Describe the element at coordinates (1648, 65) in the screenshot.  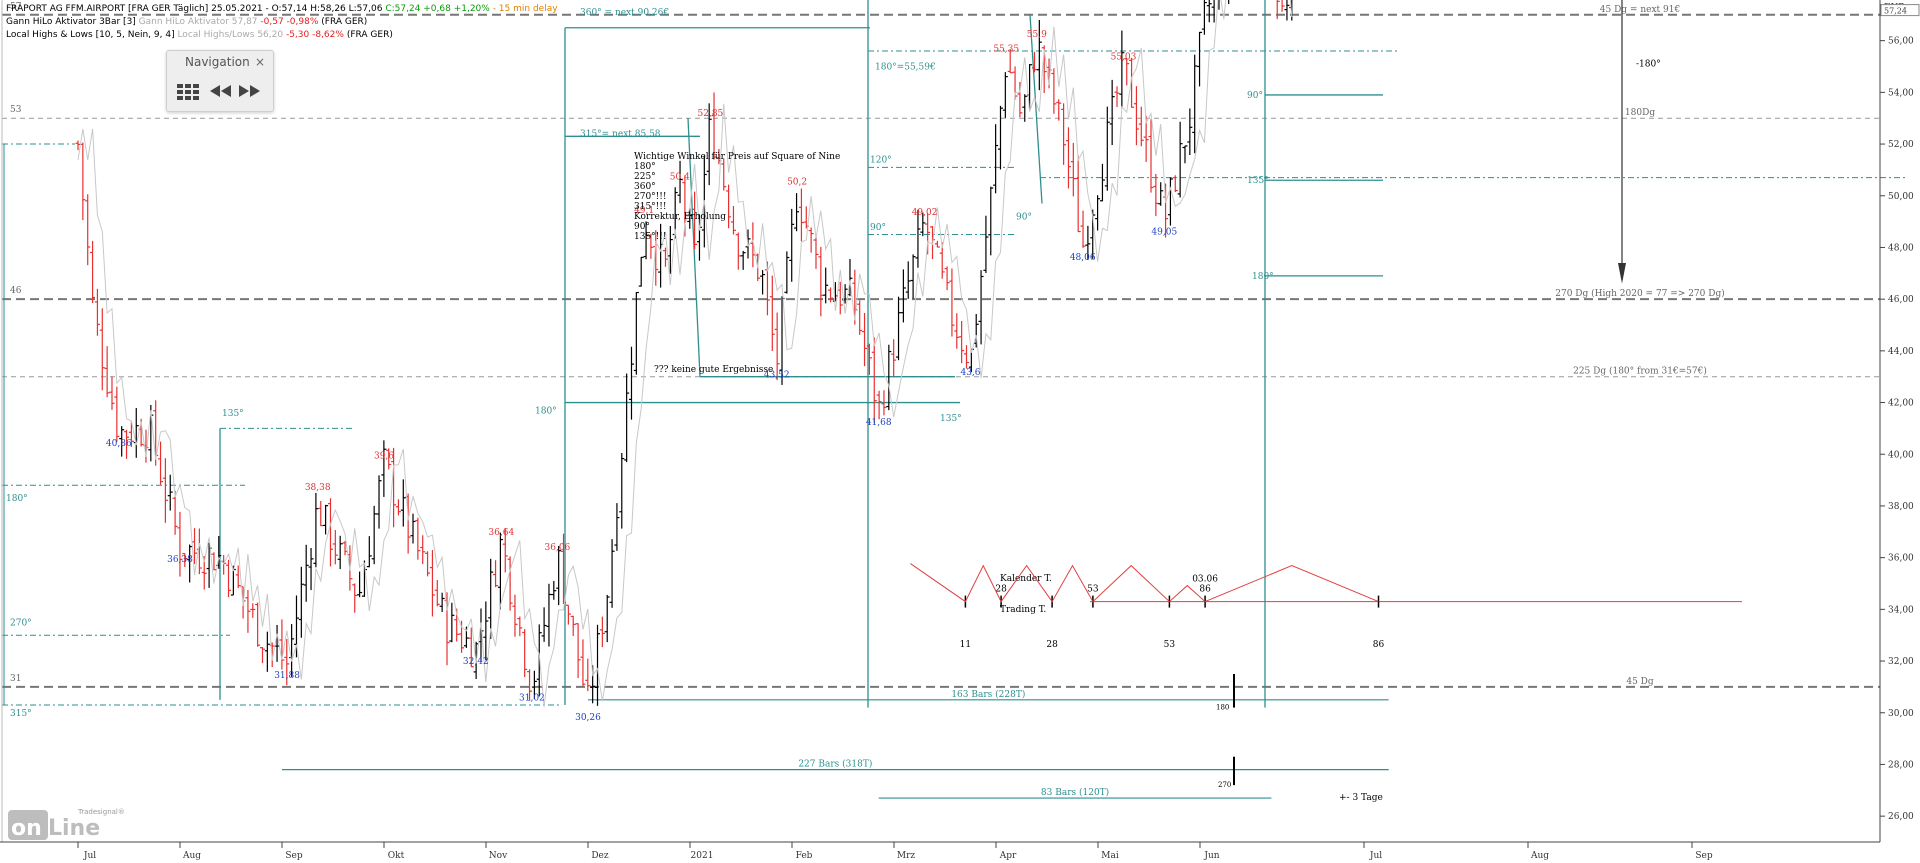
I see `note-minus-180: -180°` at that location.